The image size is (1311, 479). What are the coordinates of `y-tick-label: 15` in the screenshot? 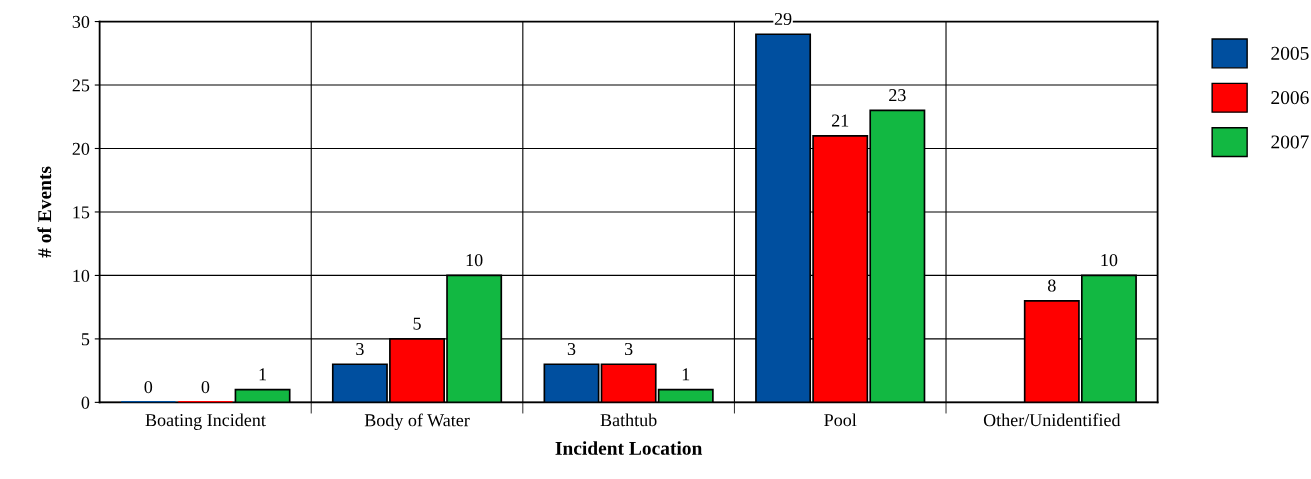 It's located at (81, 212).